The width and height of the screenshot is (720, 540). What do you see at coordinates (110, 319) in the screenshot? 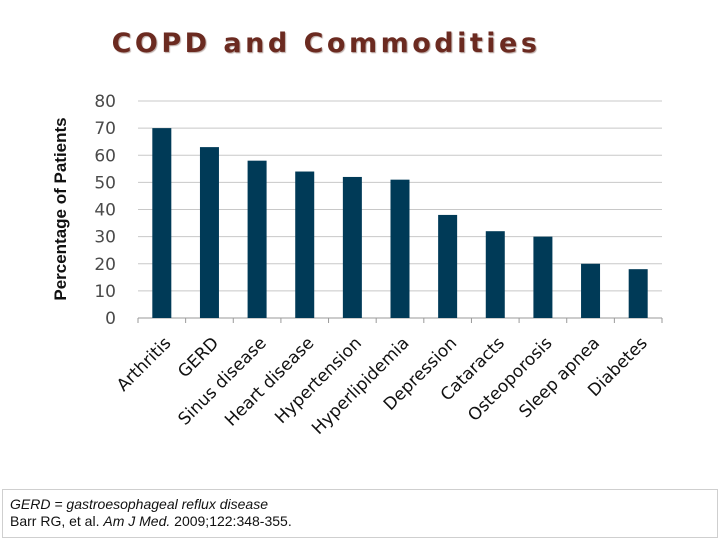
I see `y-tick-label: 0` at bounding box center [110, 319].